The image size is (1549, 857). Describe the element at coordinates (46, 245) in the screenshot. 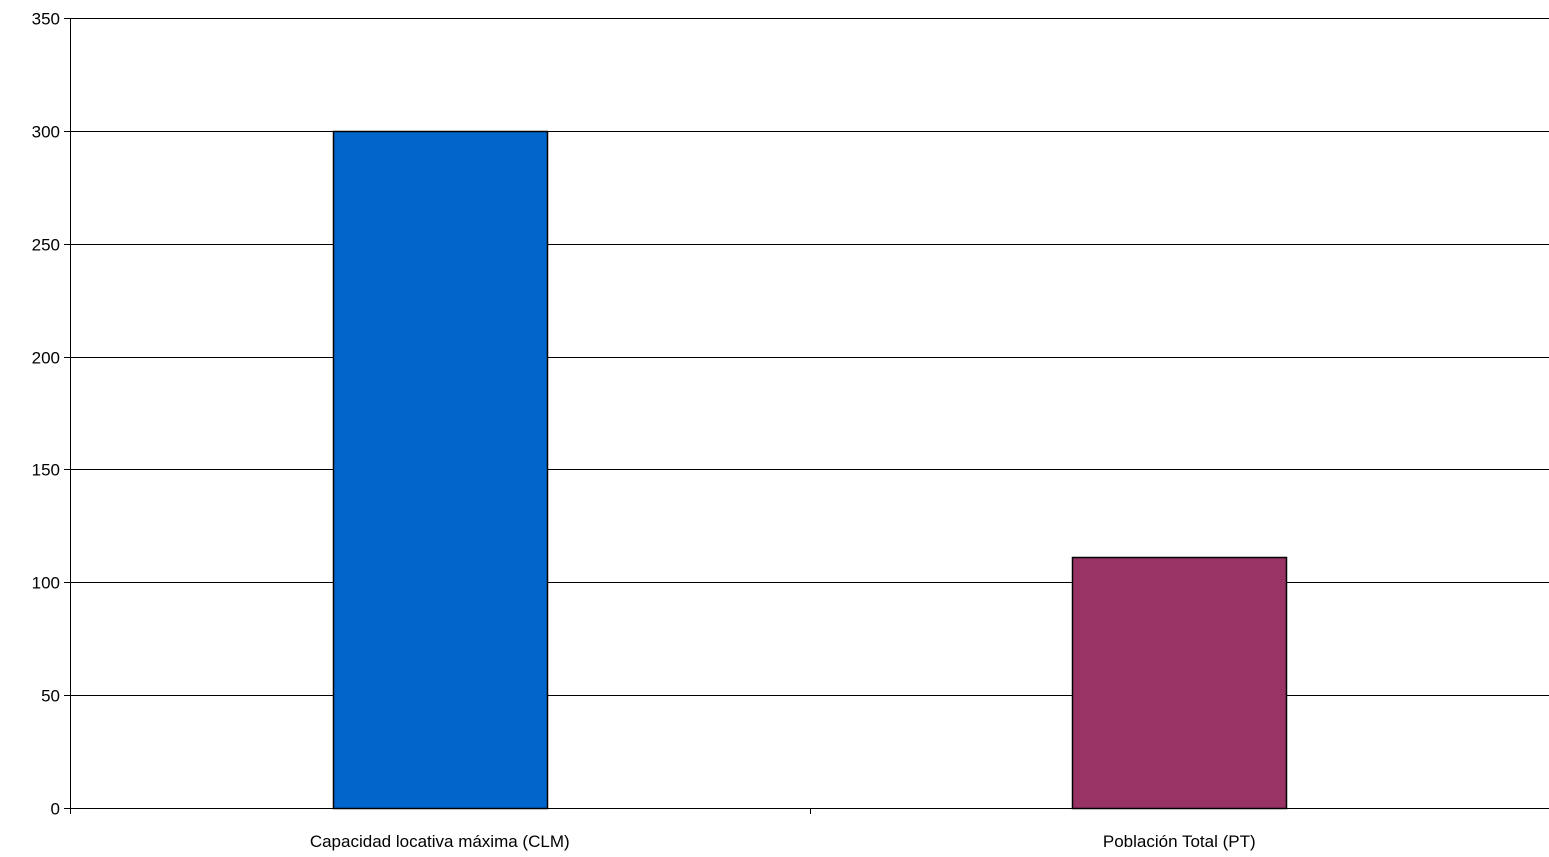

I see `y-tick-label: 250` at that location.